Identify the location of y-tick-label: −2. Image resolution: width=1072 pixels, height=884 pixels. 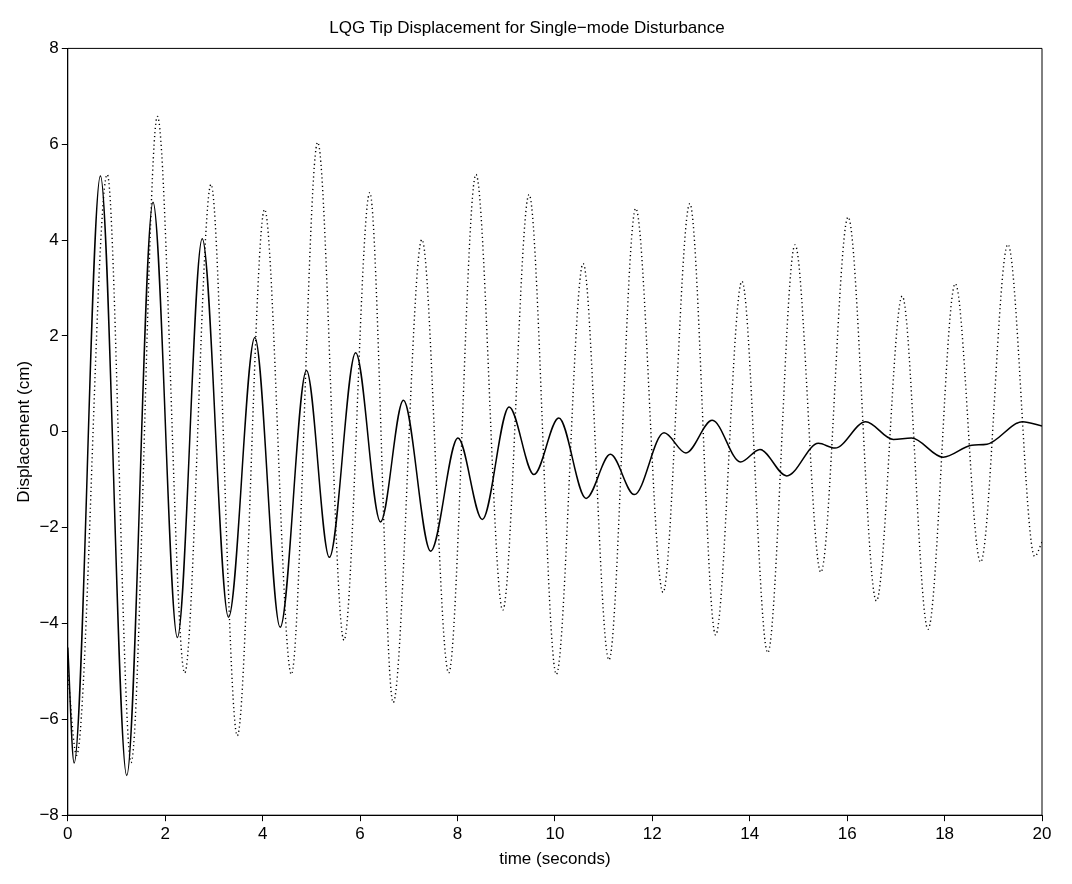
(49, 527).